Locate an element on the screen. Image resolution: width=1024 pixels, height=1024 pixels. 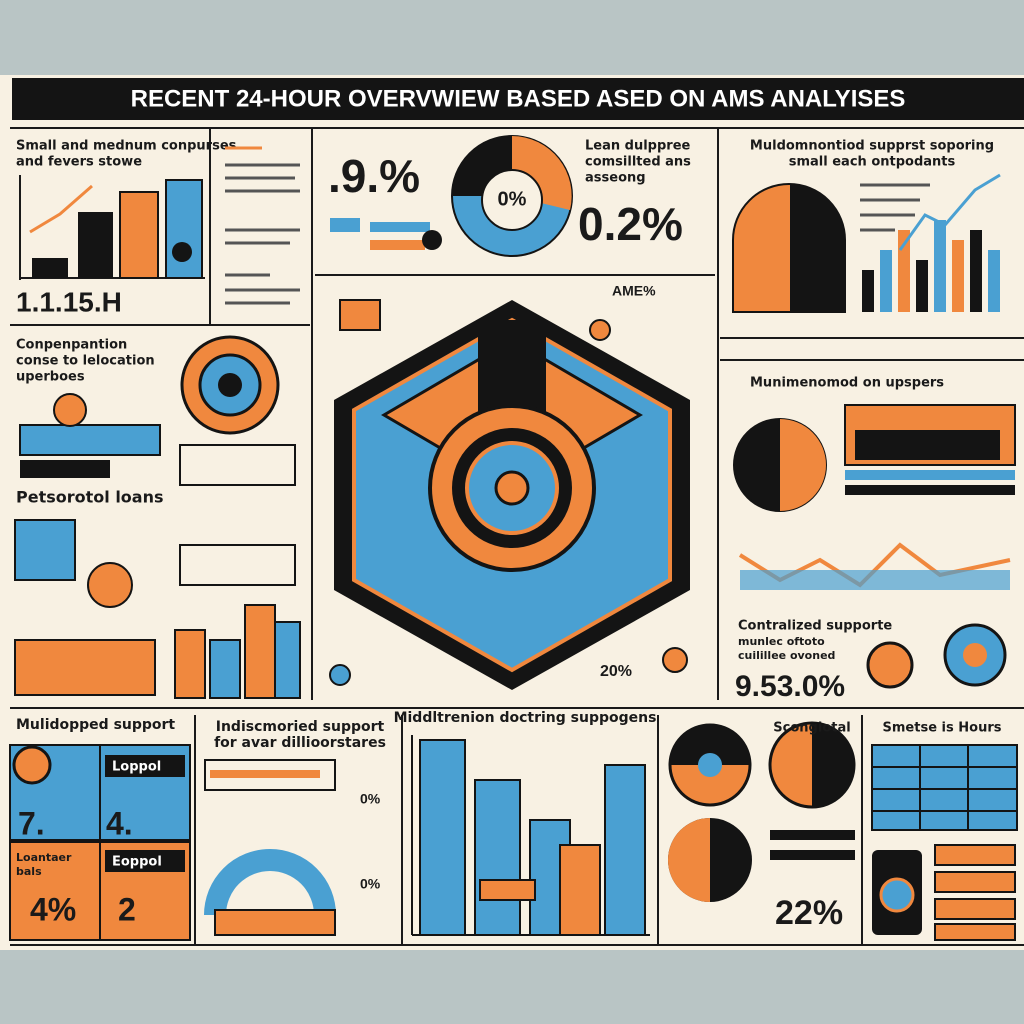
pie-illustration-path is located at coordinates (803, 465).